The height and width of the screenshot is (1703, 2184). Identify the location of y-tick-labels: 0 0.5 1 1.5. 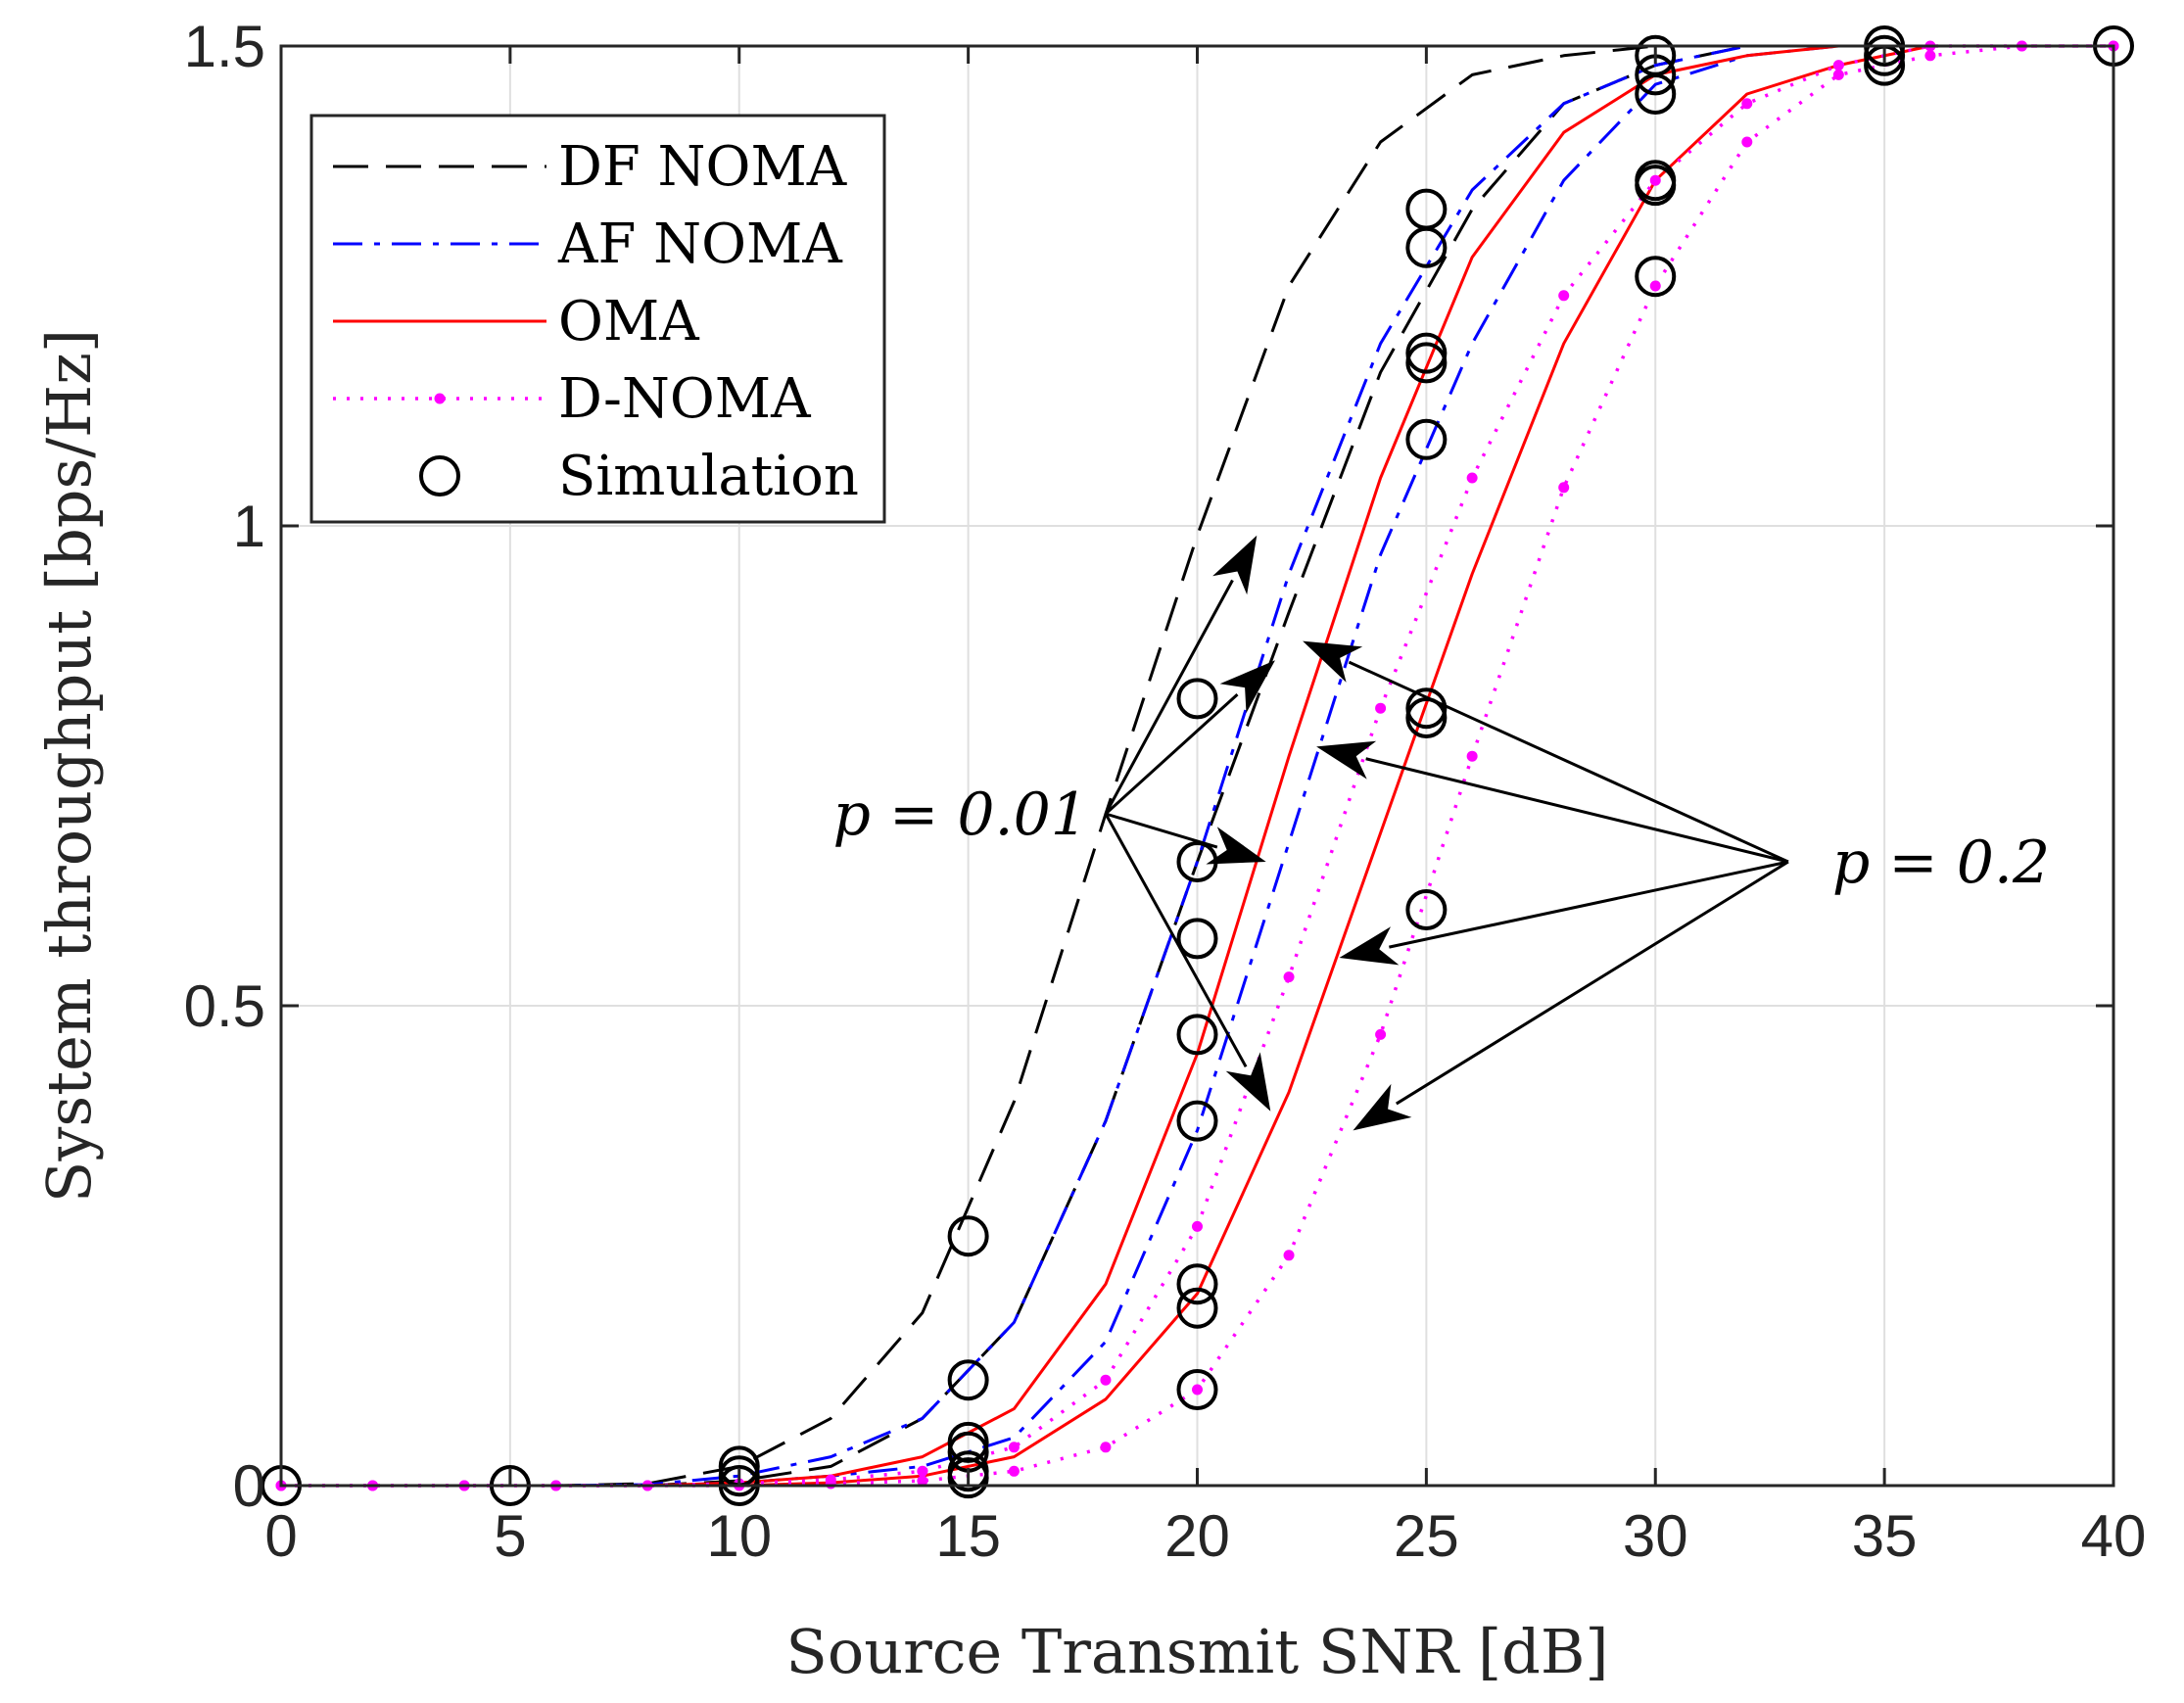
(224, 766).